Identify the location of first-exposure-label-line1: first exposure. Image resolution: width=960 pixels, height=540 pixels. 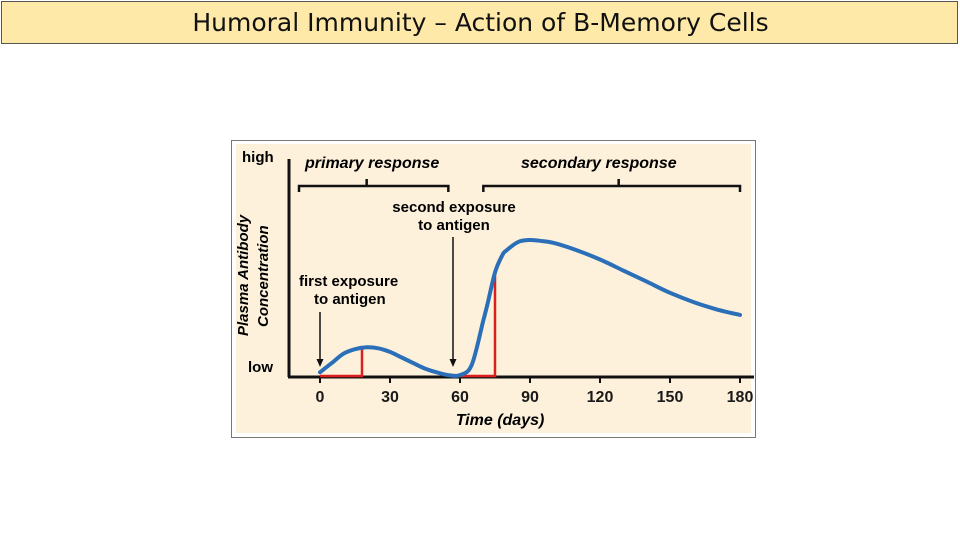
(348, 281).